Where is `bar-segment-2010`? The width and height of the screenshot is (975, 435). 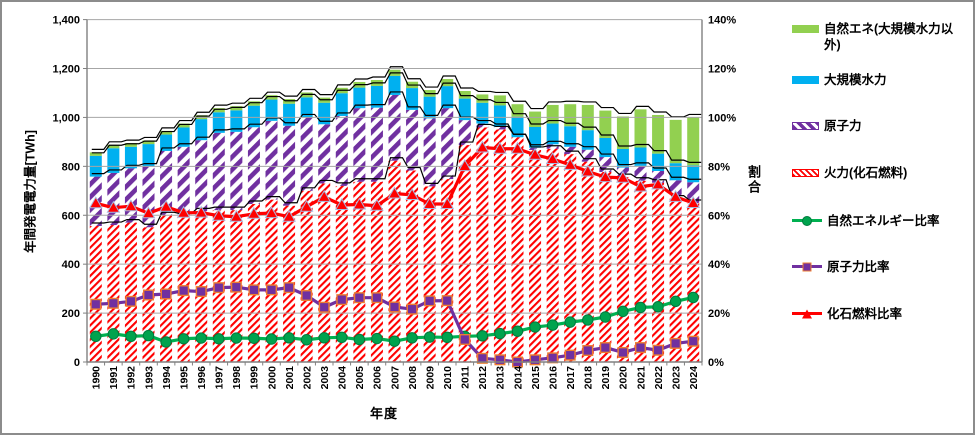
bar-segment-2010 is located at coordinates (447, 144).